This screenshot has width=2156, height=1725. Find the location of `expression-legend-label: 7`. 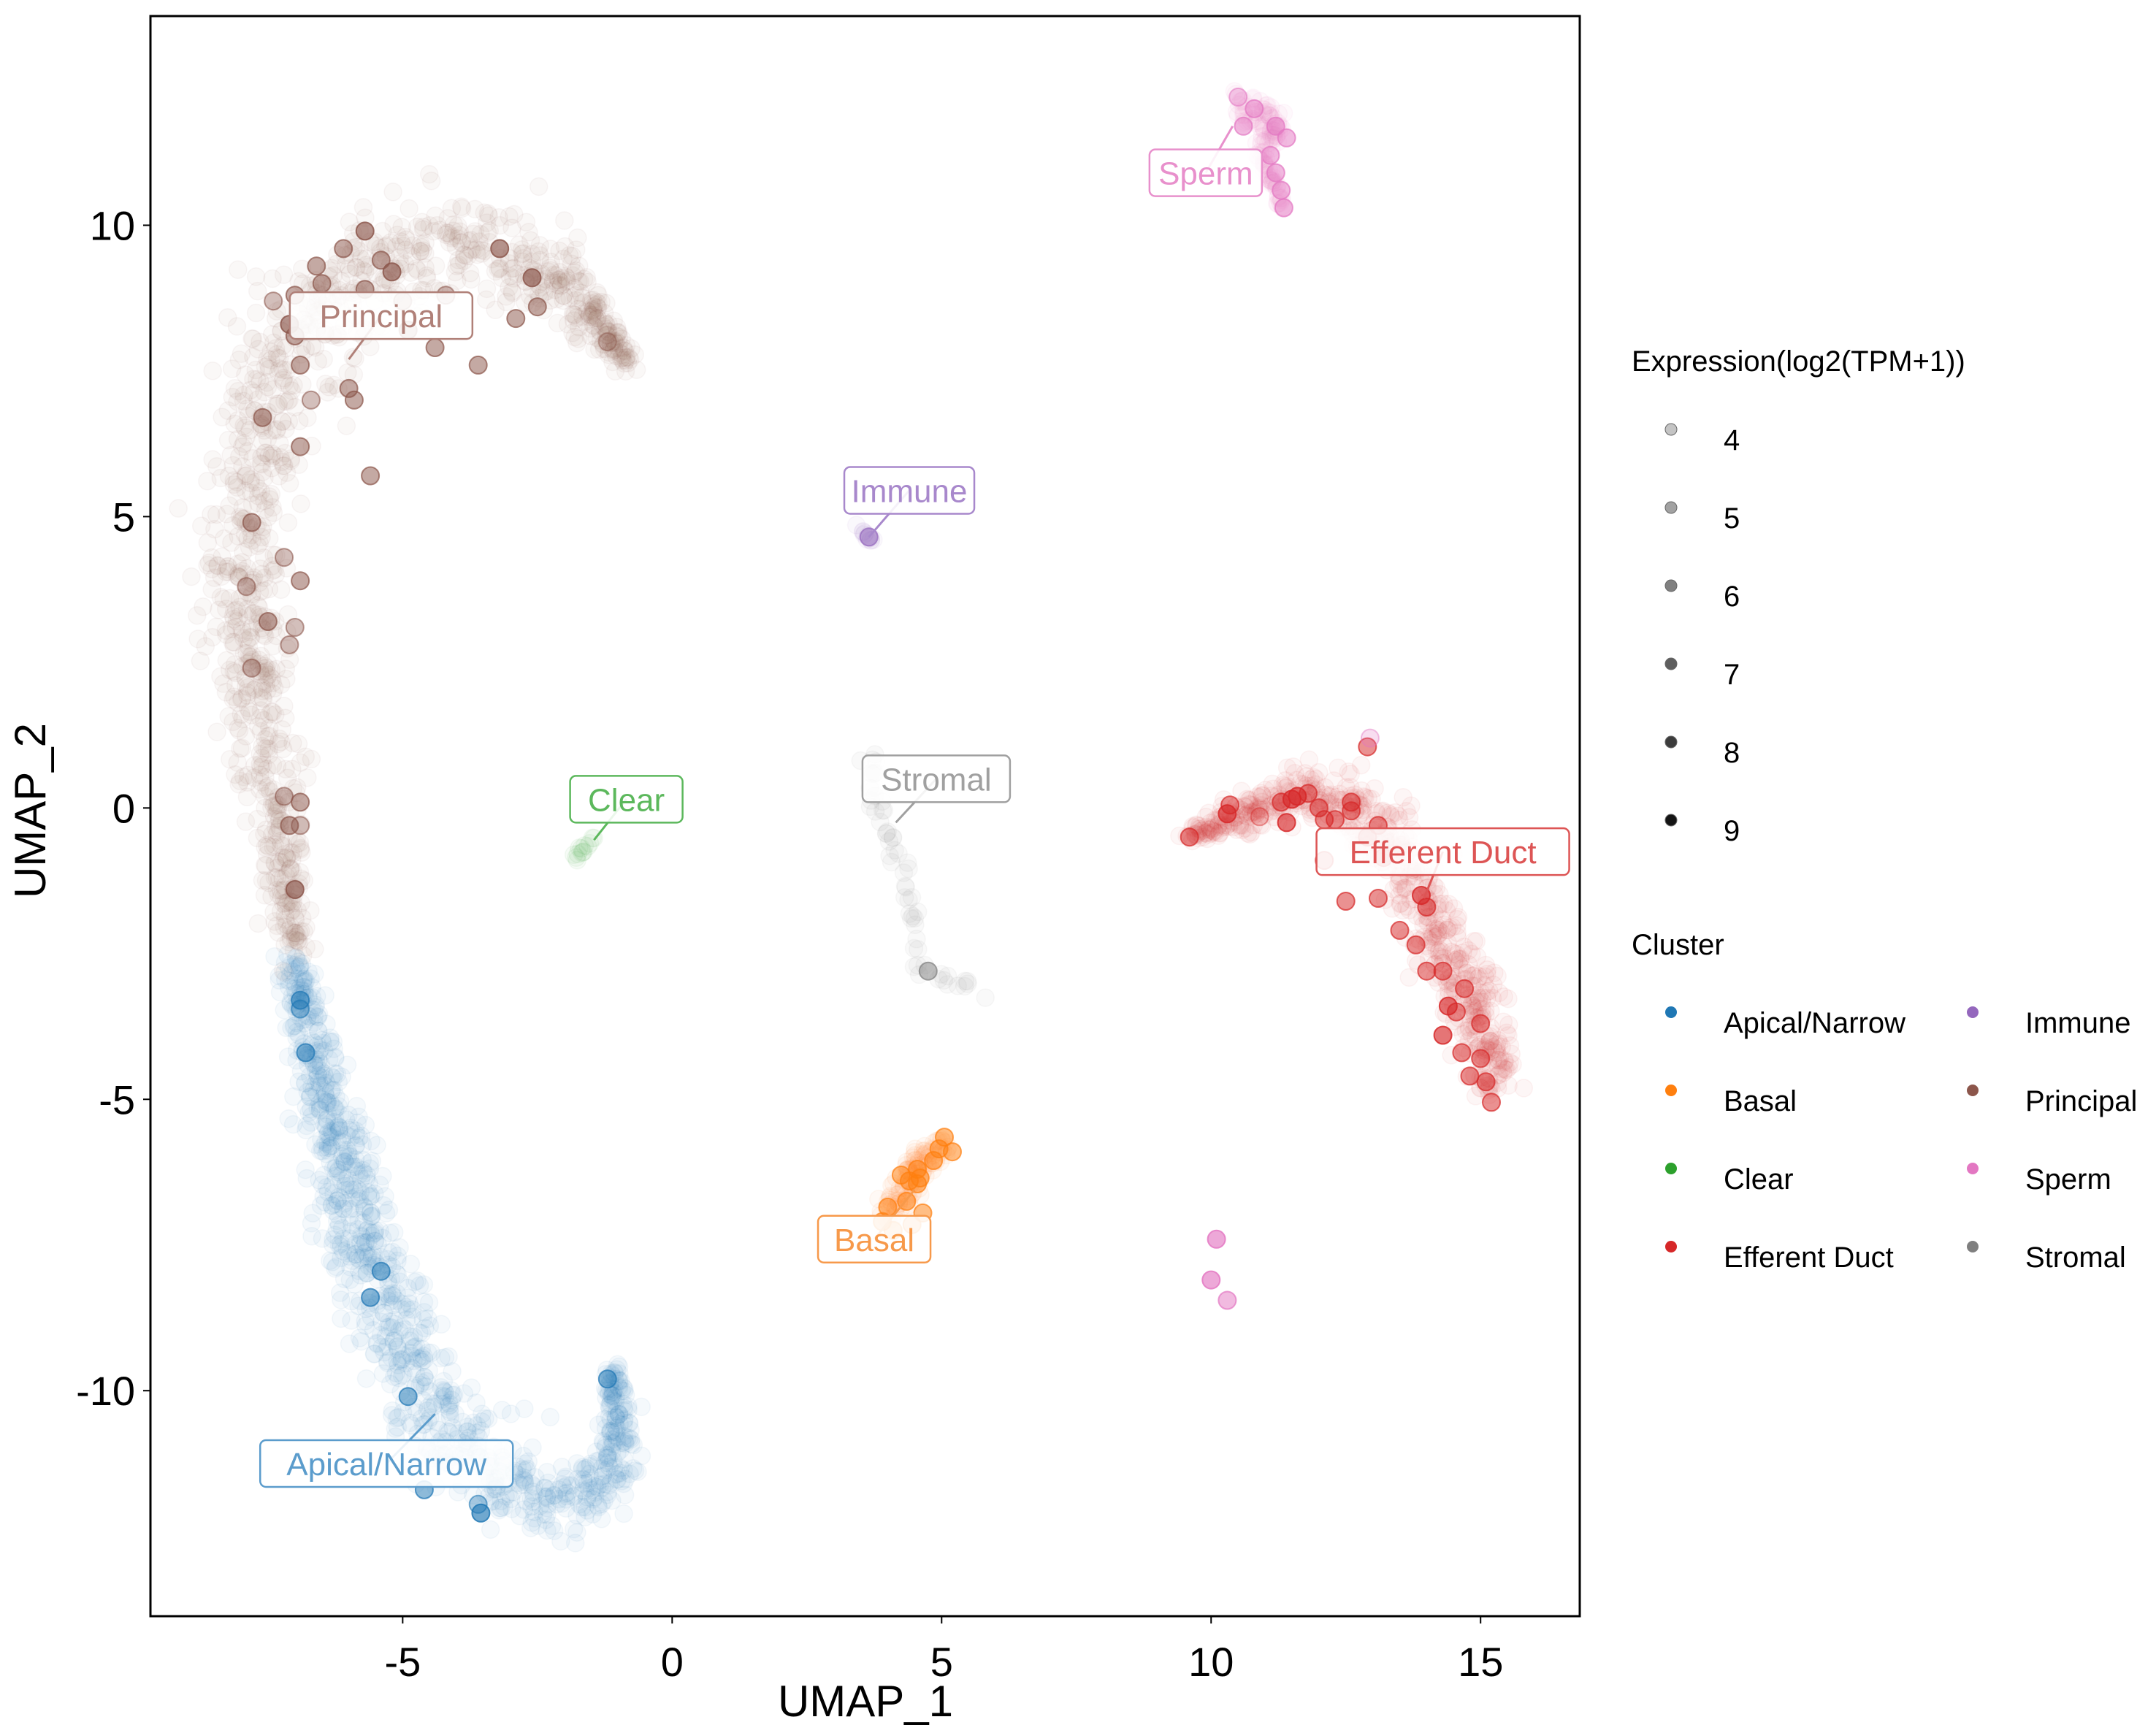

expression-legend-label: 7 is located at coordinates (1732, 675).